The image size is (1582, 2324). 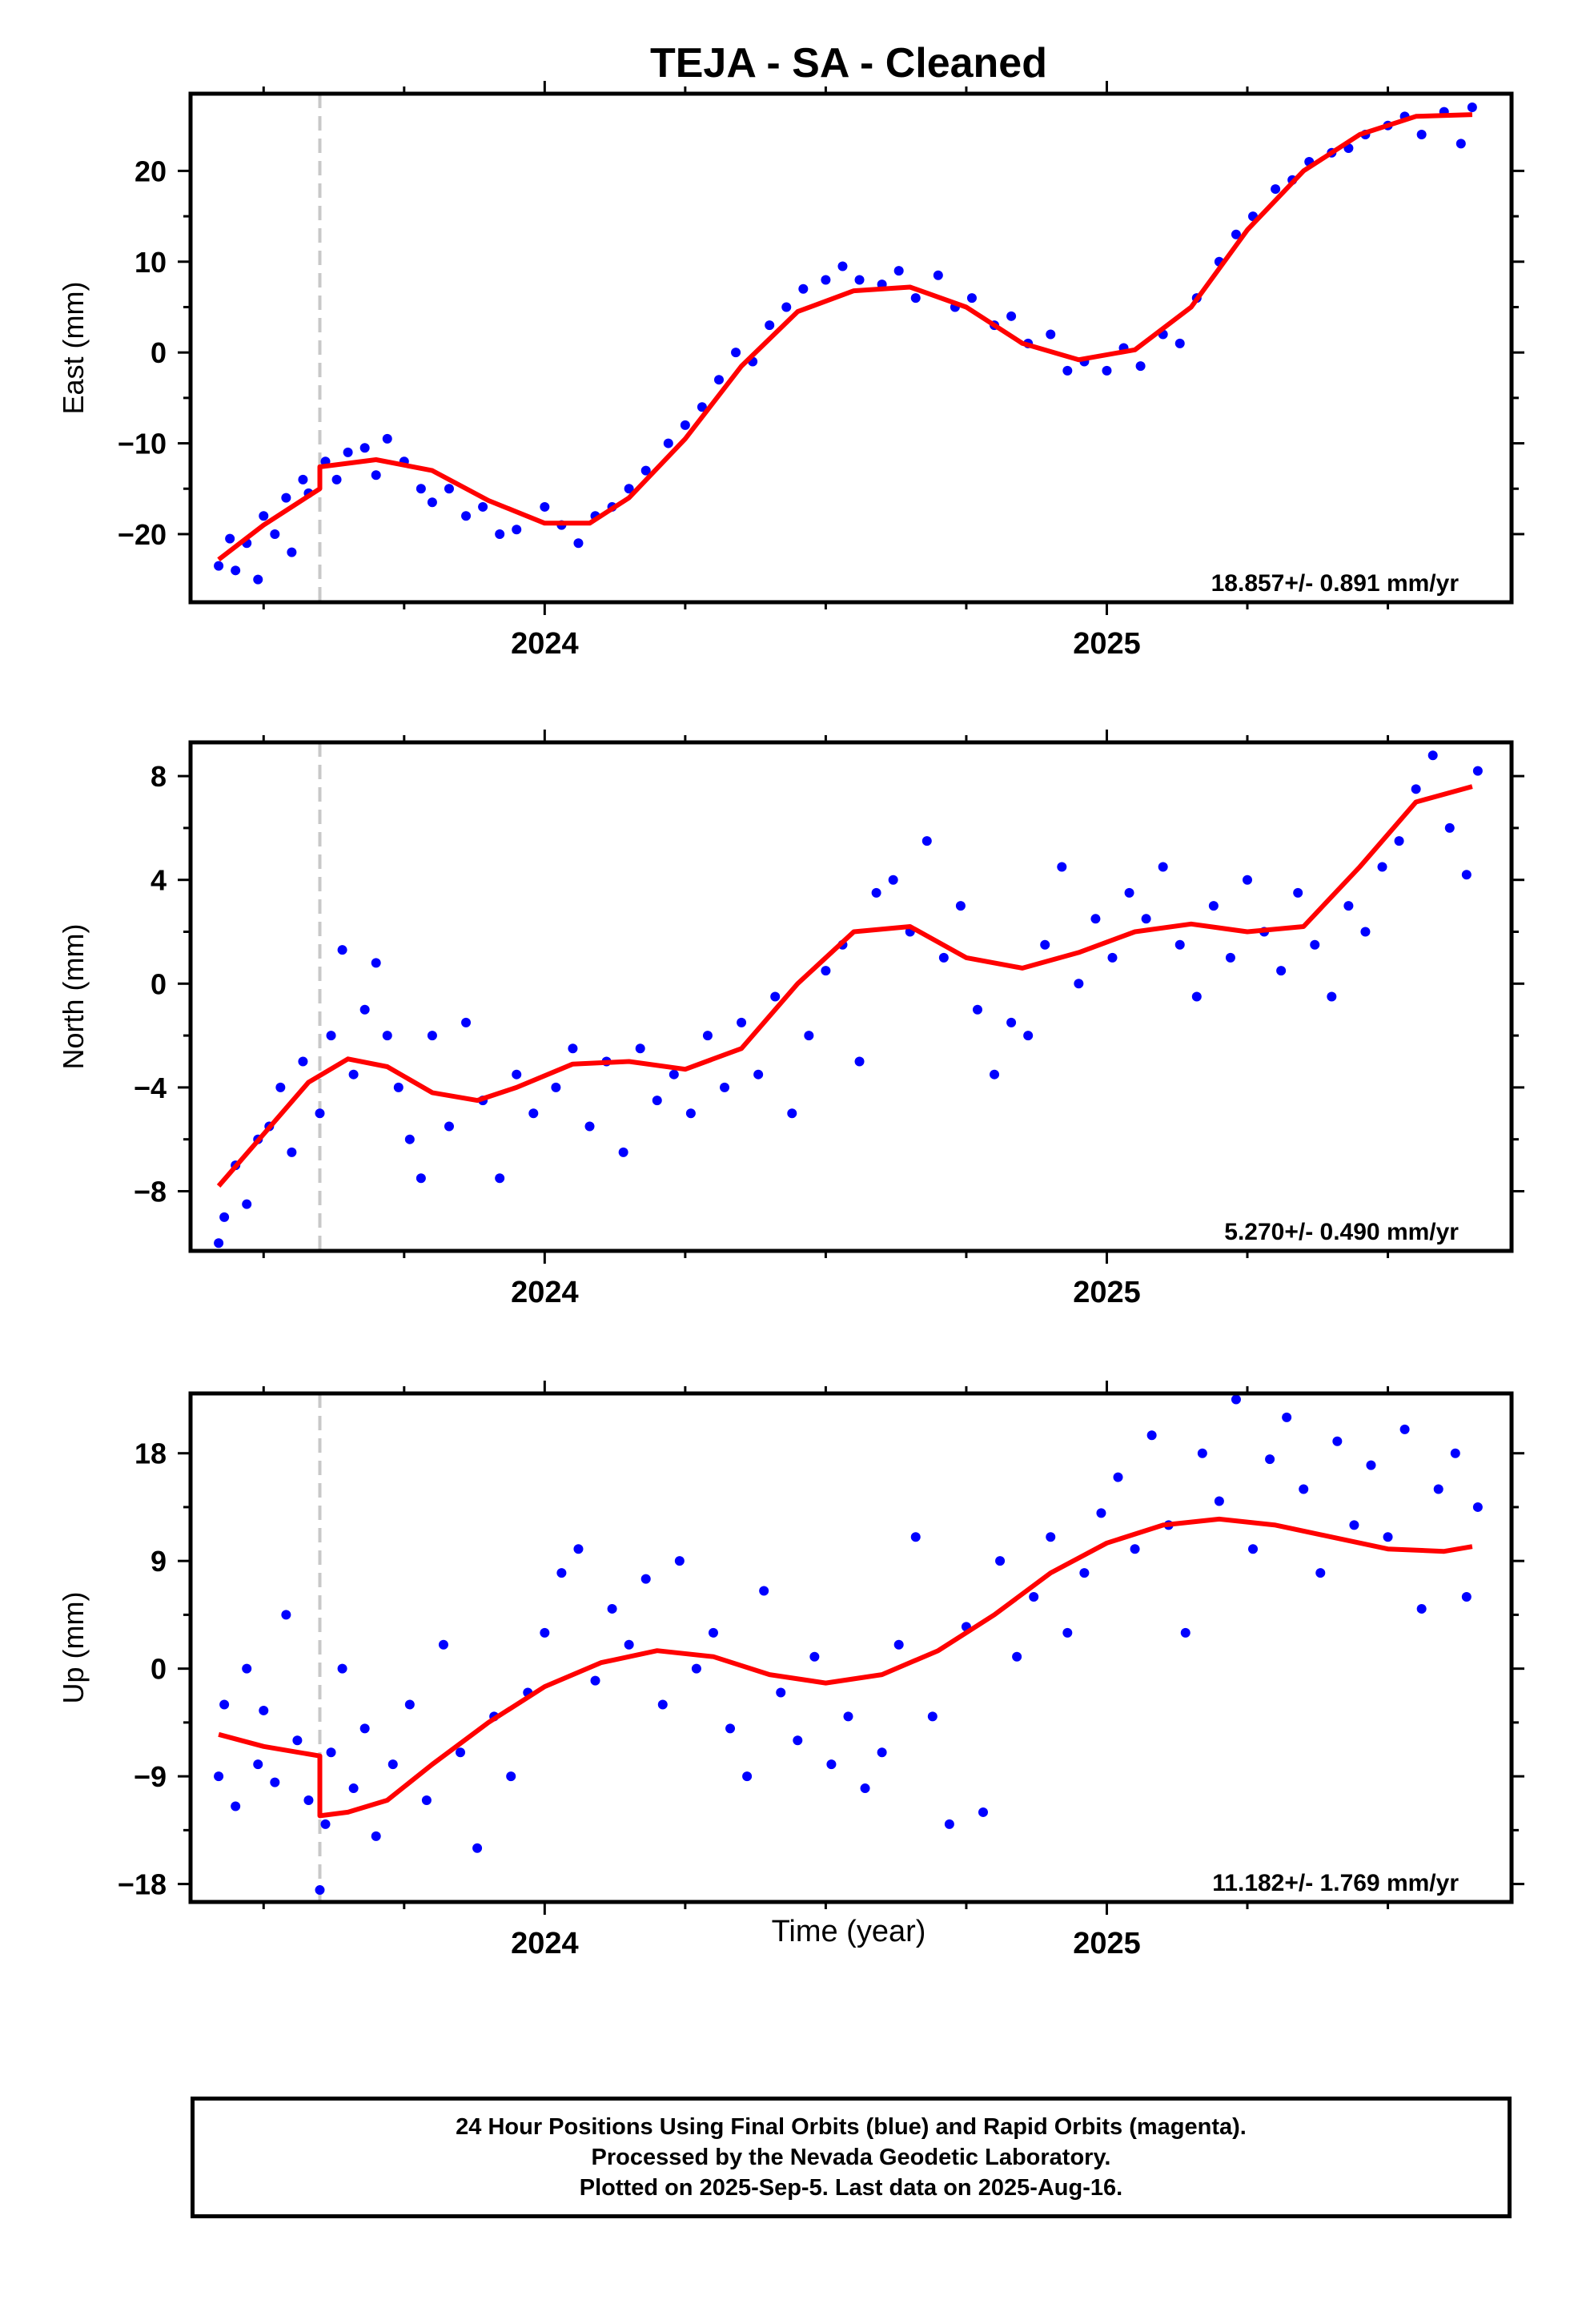 I want to click on north-y-tick-label: −8, so click(x=151, y=1191).